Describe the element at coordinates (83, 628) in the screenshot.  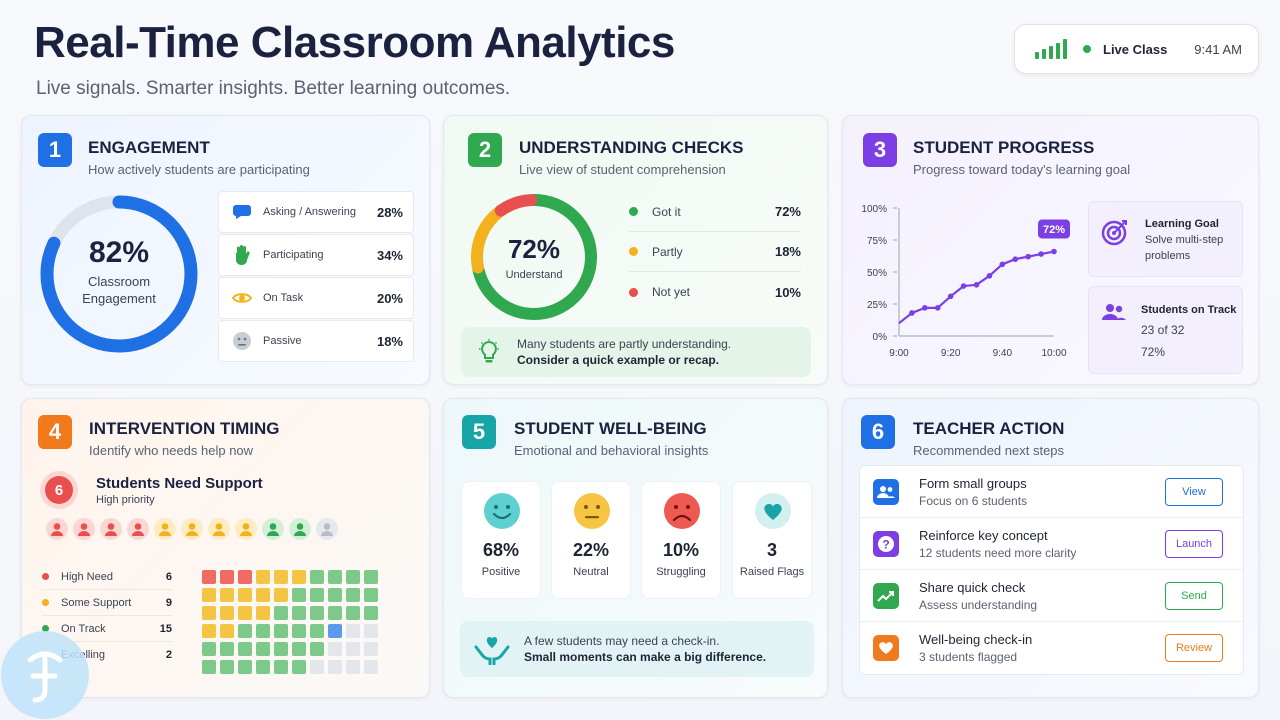
I see `legend-label: On Track` at that location.